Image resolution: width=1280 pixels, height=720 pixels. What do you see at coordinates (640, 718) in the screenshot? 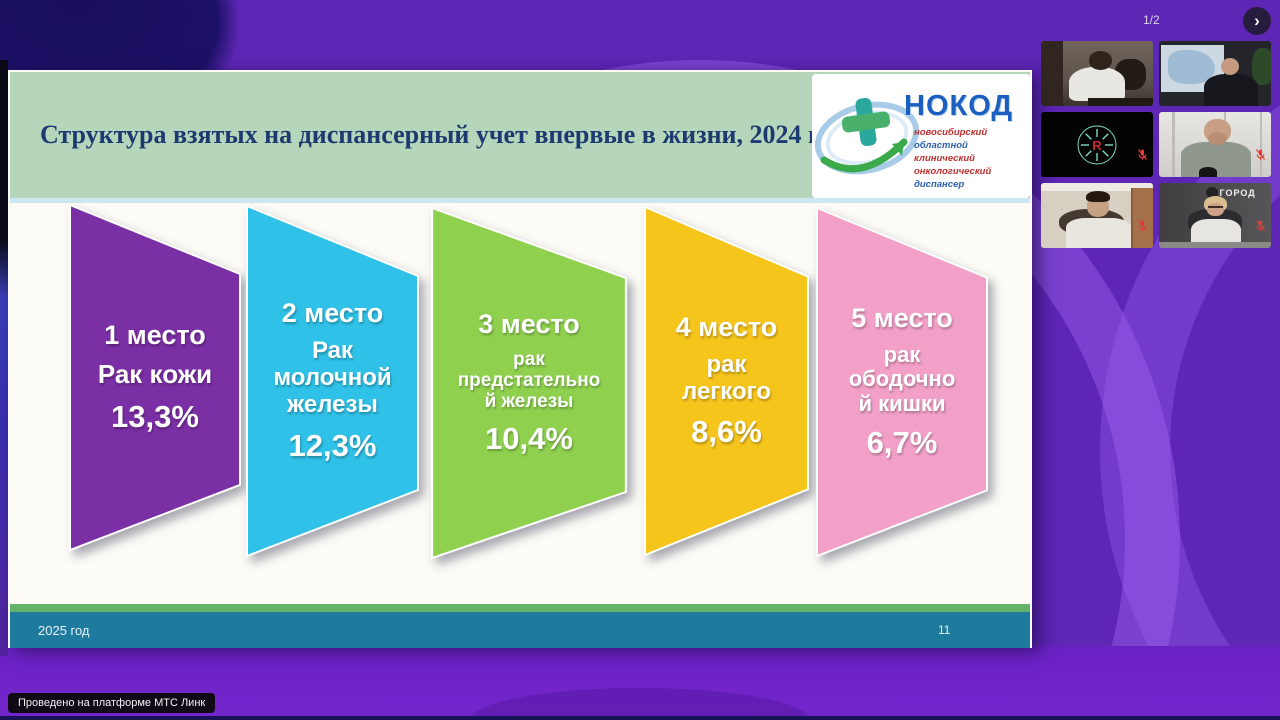
I see `background-bottom-strip` at bounding box center [640, 718].